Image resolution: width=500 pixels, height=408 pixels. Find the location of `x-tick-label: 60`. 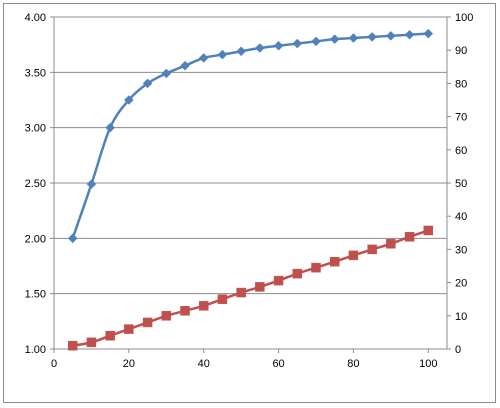

x-tick-label: 60 is located at coordinates (278, 364).